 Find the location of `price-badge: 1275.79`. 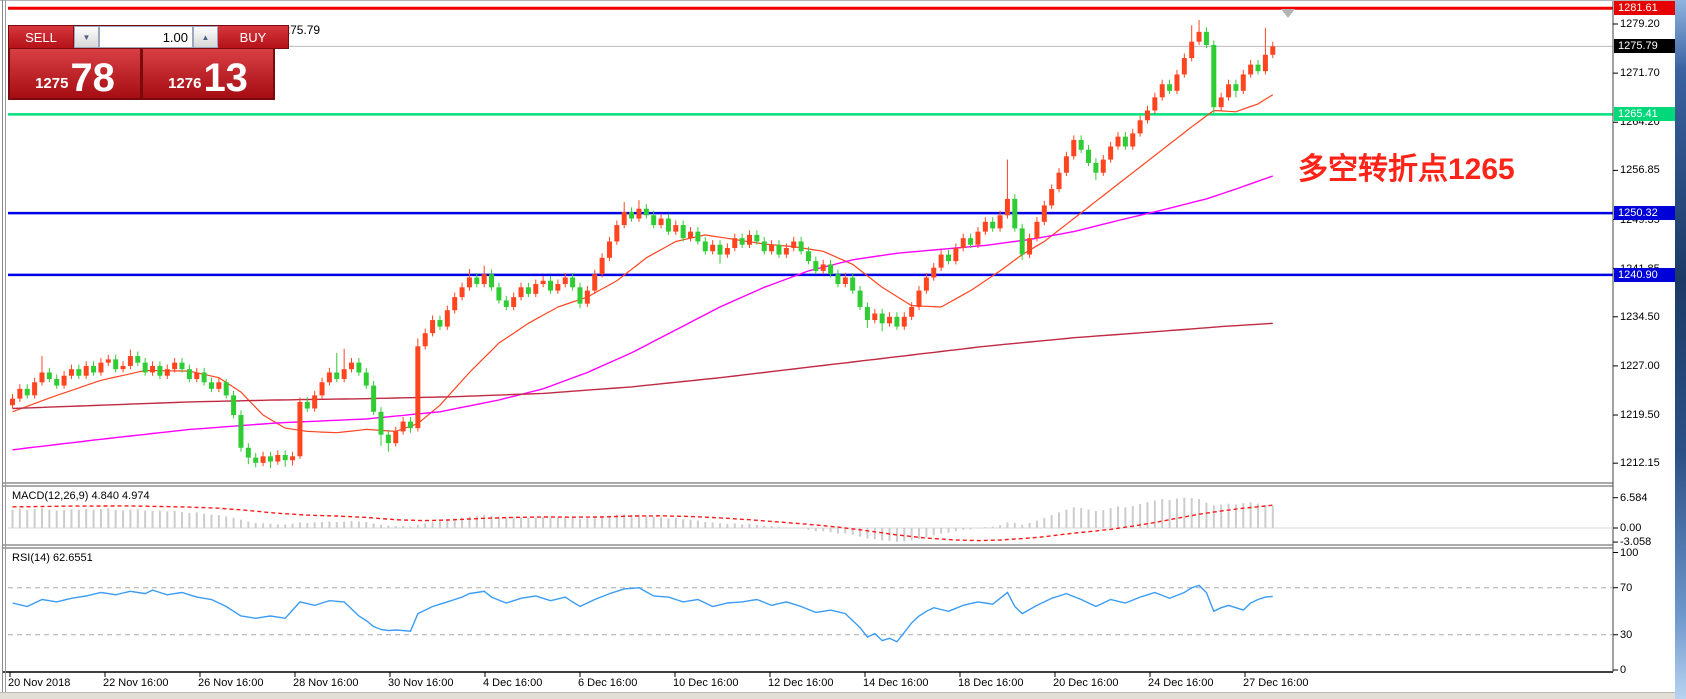

price-badge: 1275.79 is located at coordinates (1644, 46).